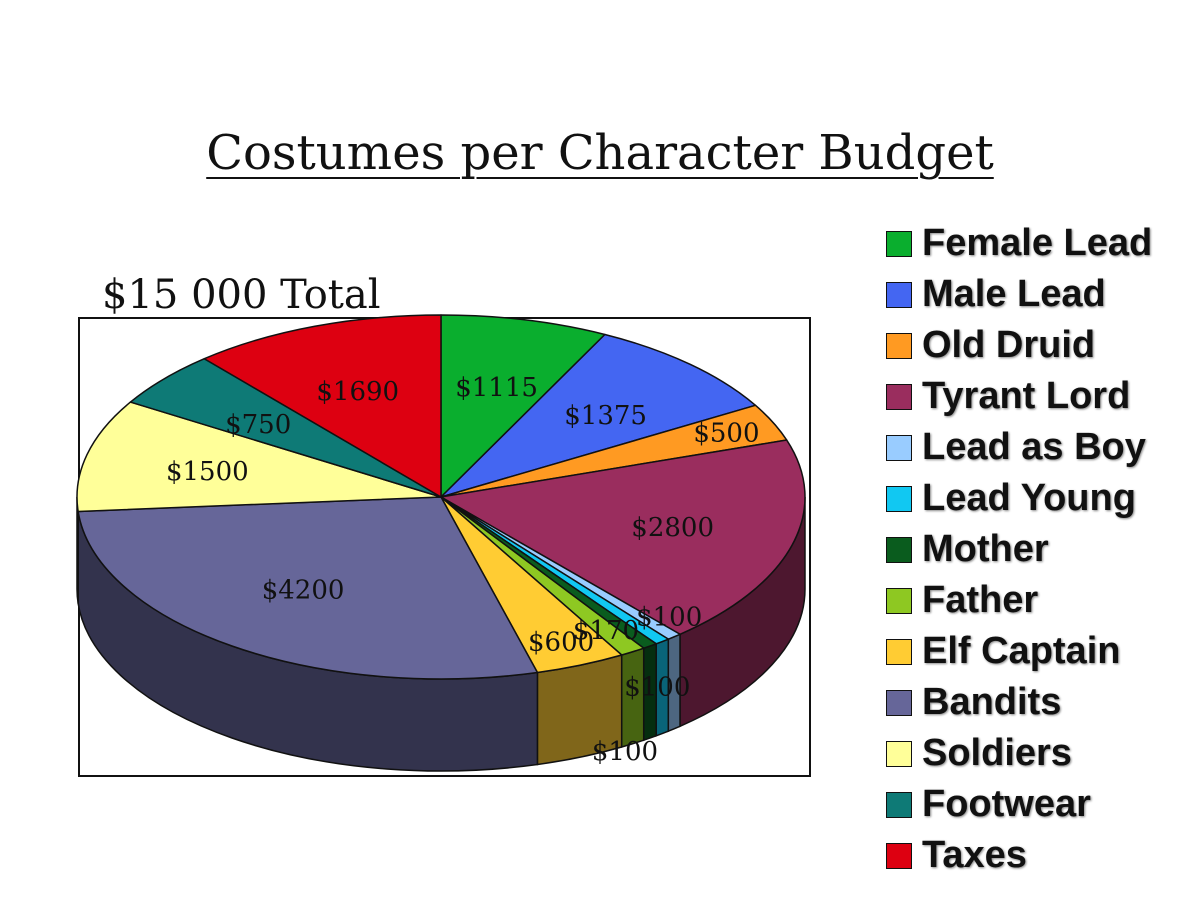  What do you see at coordinates (357, 392) in the screenshot?
I see `data-label-taxes: $1690` at bounding box center [357, 392].